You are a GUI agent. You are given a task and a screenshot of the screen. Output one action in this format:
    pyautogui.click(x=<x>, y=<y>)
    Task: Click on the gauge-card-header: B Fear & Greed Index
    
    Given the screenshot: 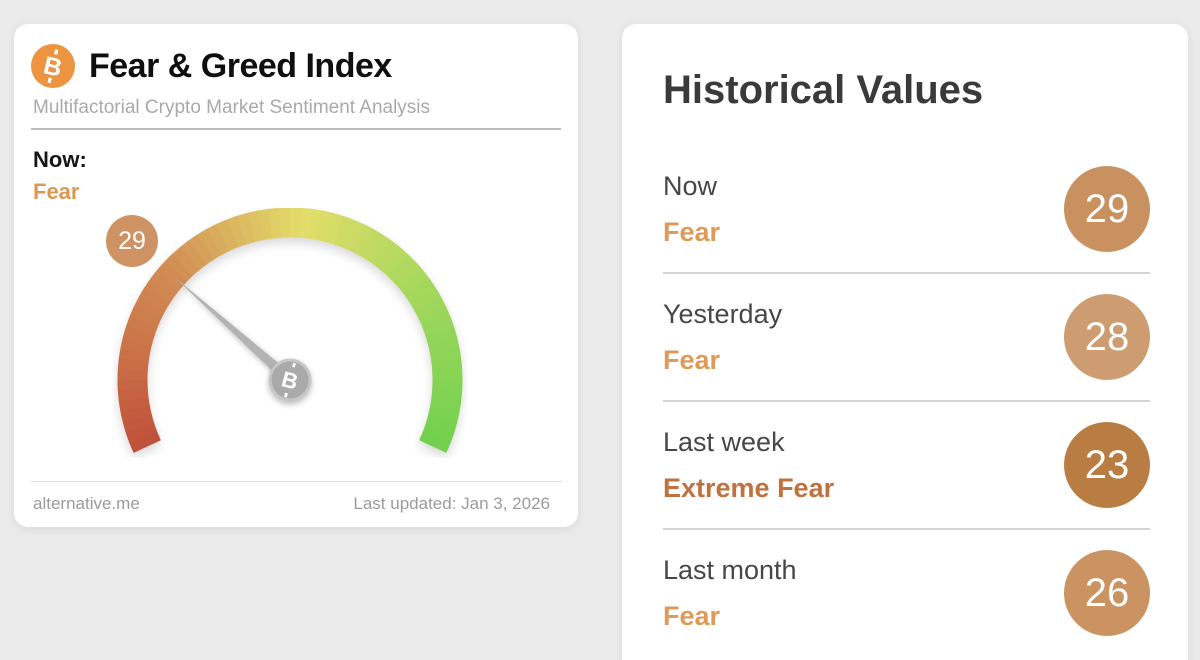 What is the action you would take?
    pyautogui.click(x=296, y=66)
    